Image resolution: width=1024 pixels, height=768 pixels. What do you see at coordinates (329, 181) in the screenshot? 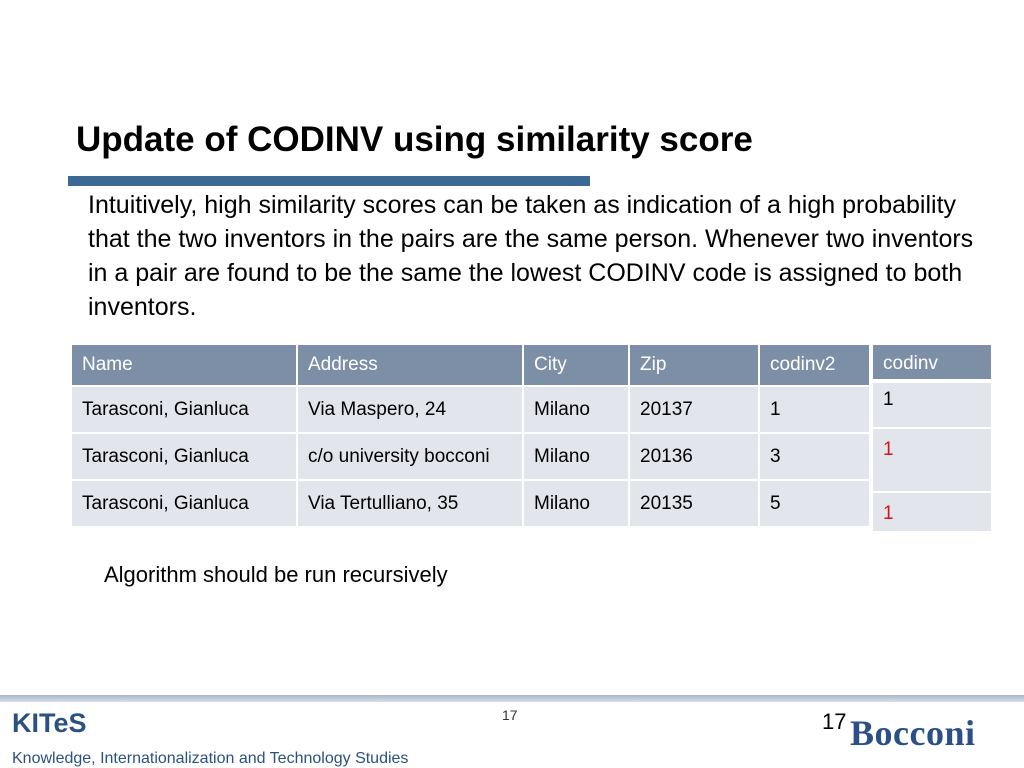
I see `title-underline` at bounding box center [329, 181].